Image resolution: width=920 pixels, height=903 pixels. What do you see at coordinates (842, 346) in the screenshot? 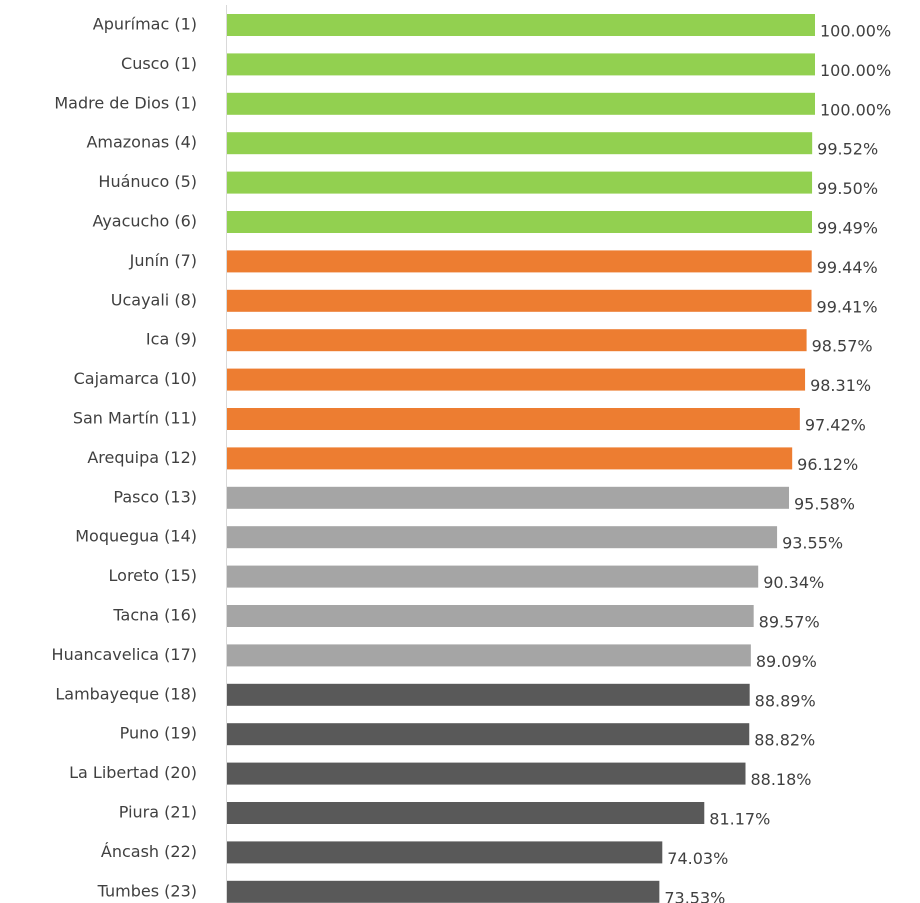
I see `value-label: 98.57%` at bounding box center [842, 346].